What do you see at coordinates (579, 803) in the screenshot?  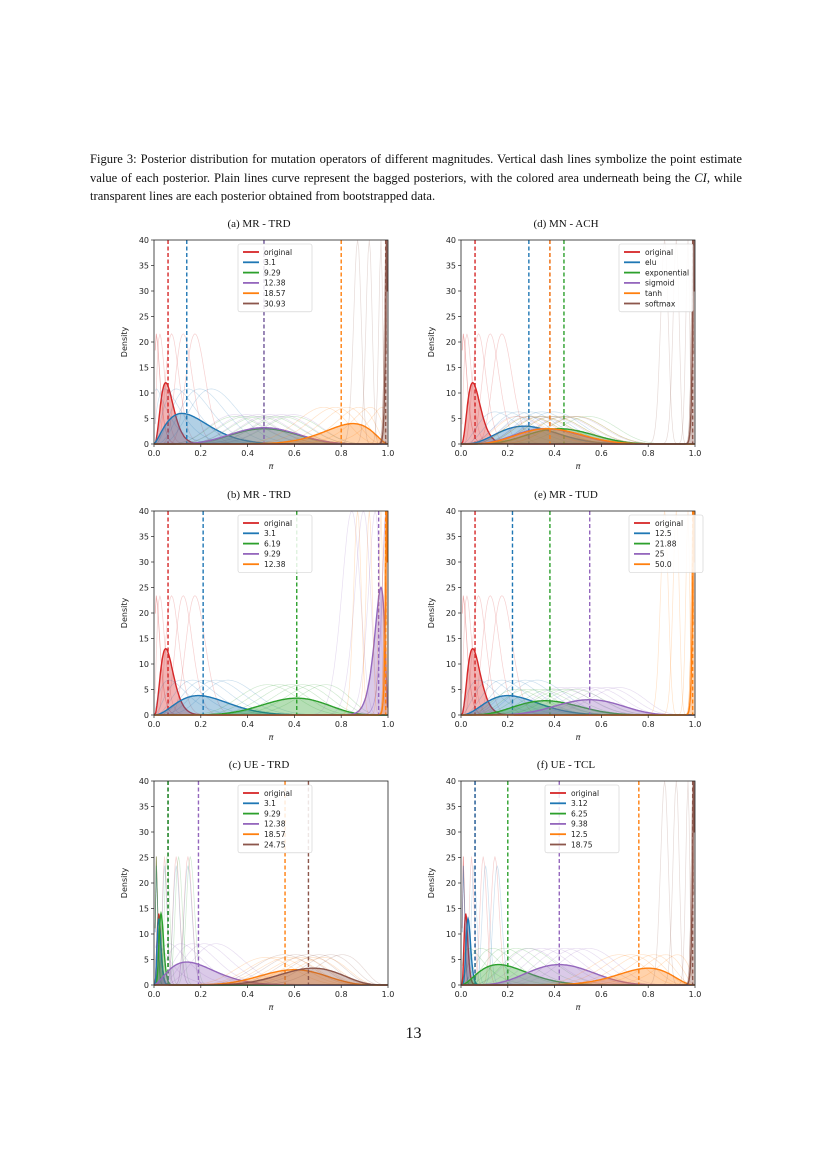 I see `legend-entry: 3.12` at bounding box center [579, 803].